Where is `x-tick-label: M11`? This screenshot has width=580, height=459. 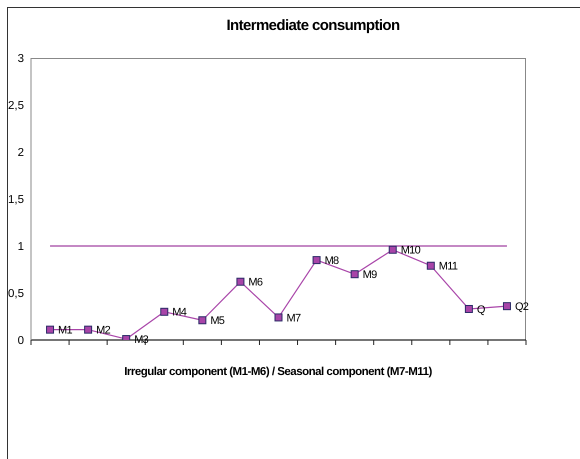
x-tick-label: M11 is located at coordinates (448, 266).